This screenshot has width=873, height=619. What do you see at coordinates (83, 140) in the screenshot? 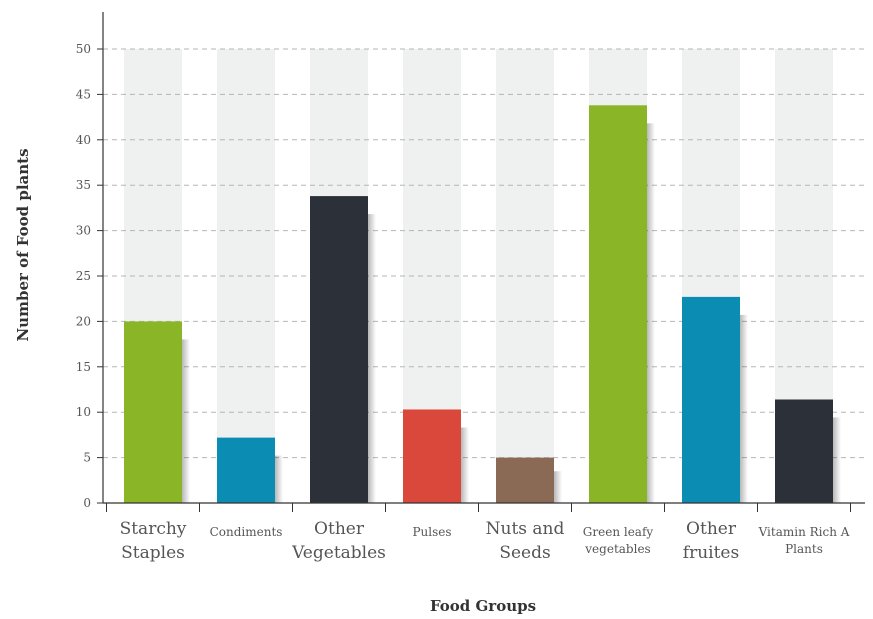
I see `y-tick-label: 40` at bounding box center [83, 140].